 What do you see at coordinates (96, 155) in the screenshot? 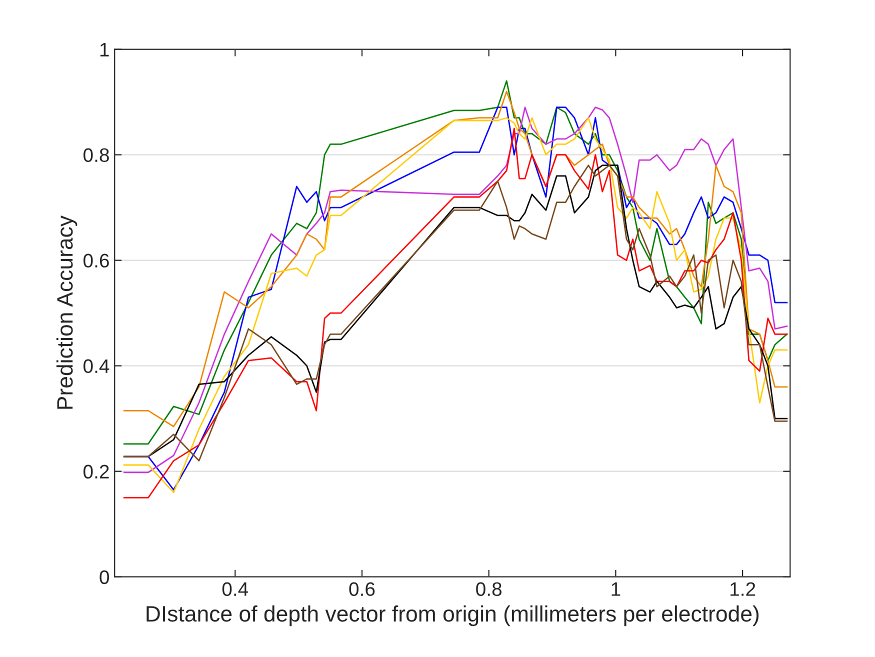
I see `y-tick-label: 0.8` at bounding box center [96, 155].